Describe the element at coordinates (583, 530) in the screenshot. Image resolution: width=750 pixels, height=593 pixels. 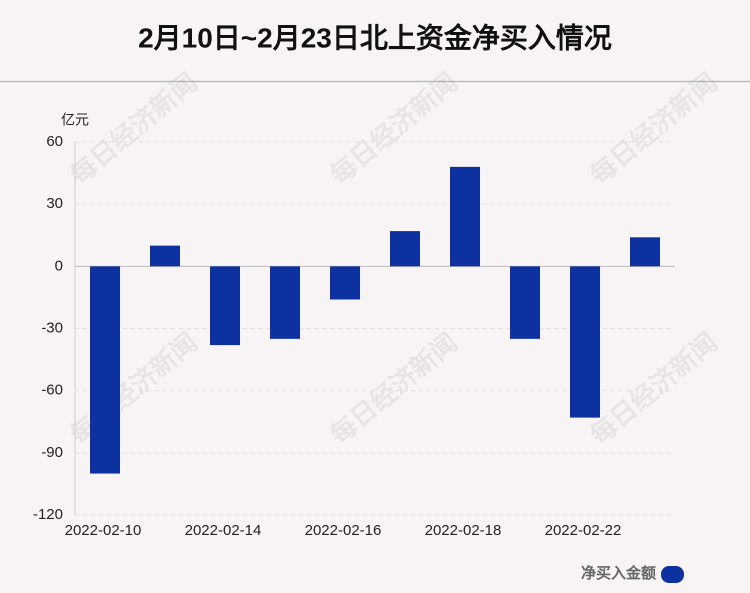
I see `x-tick-label: 2022-02-22` at that location.